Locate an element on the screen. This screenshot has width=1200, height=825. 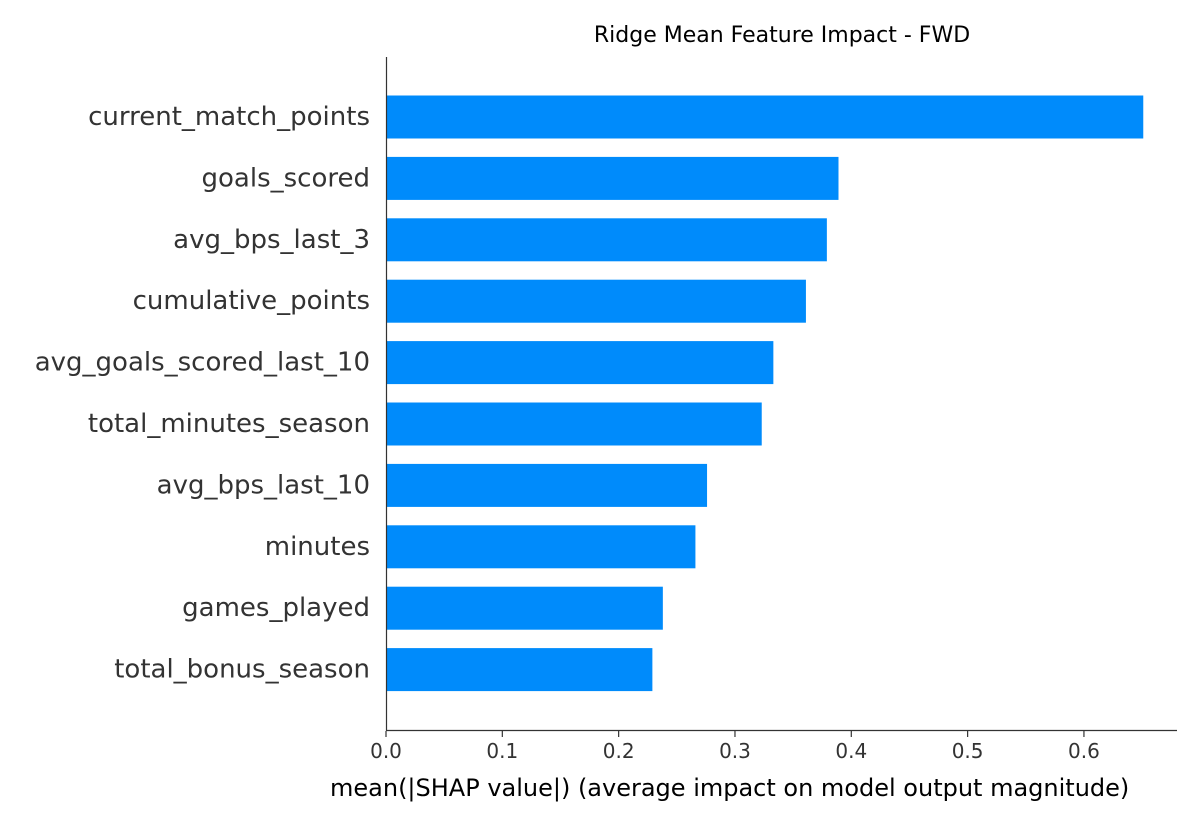
bar-total-bonus-season is located at coordinates (519, 670).